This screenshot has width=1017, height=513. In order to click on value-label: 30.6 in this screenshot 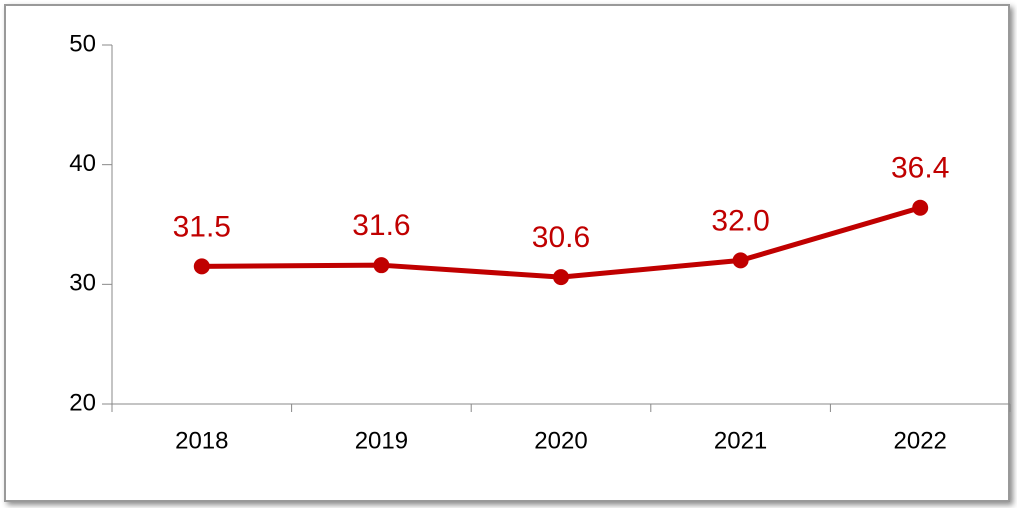, I will do `click(561, 237)`.